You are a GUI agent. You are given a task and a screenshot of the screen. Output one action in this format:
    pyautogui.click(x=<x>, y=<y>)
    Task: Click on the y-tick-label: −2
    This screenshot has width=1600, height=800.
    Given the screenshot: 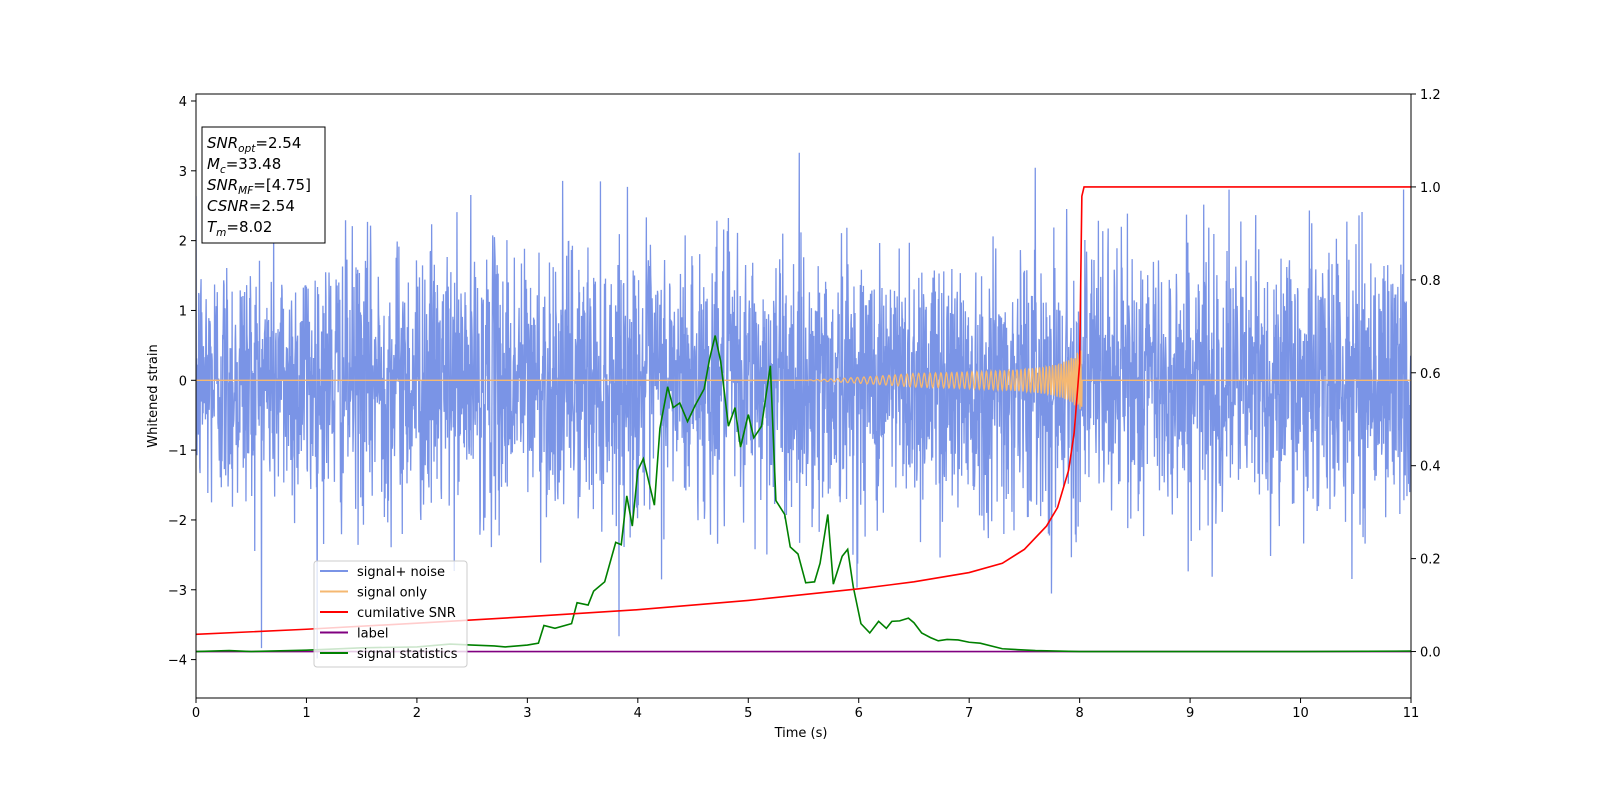 What is the action you would take?
    pyautogui.click(x=177, y=521)
    